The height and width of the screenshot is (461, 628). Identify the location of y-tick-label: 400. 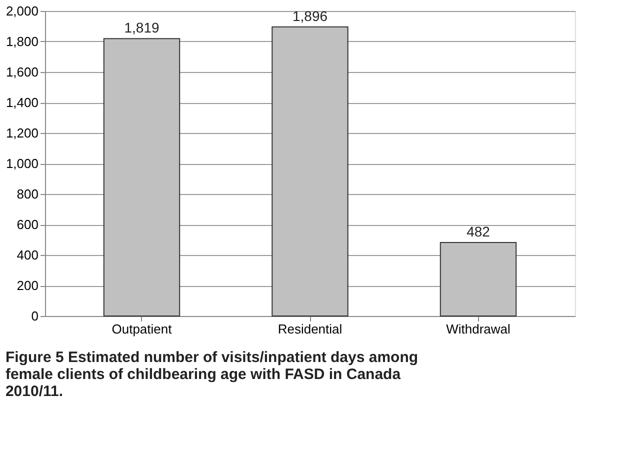
(27, 255).